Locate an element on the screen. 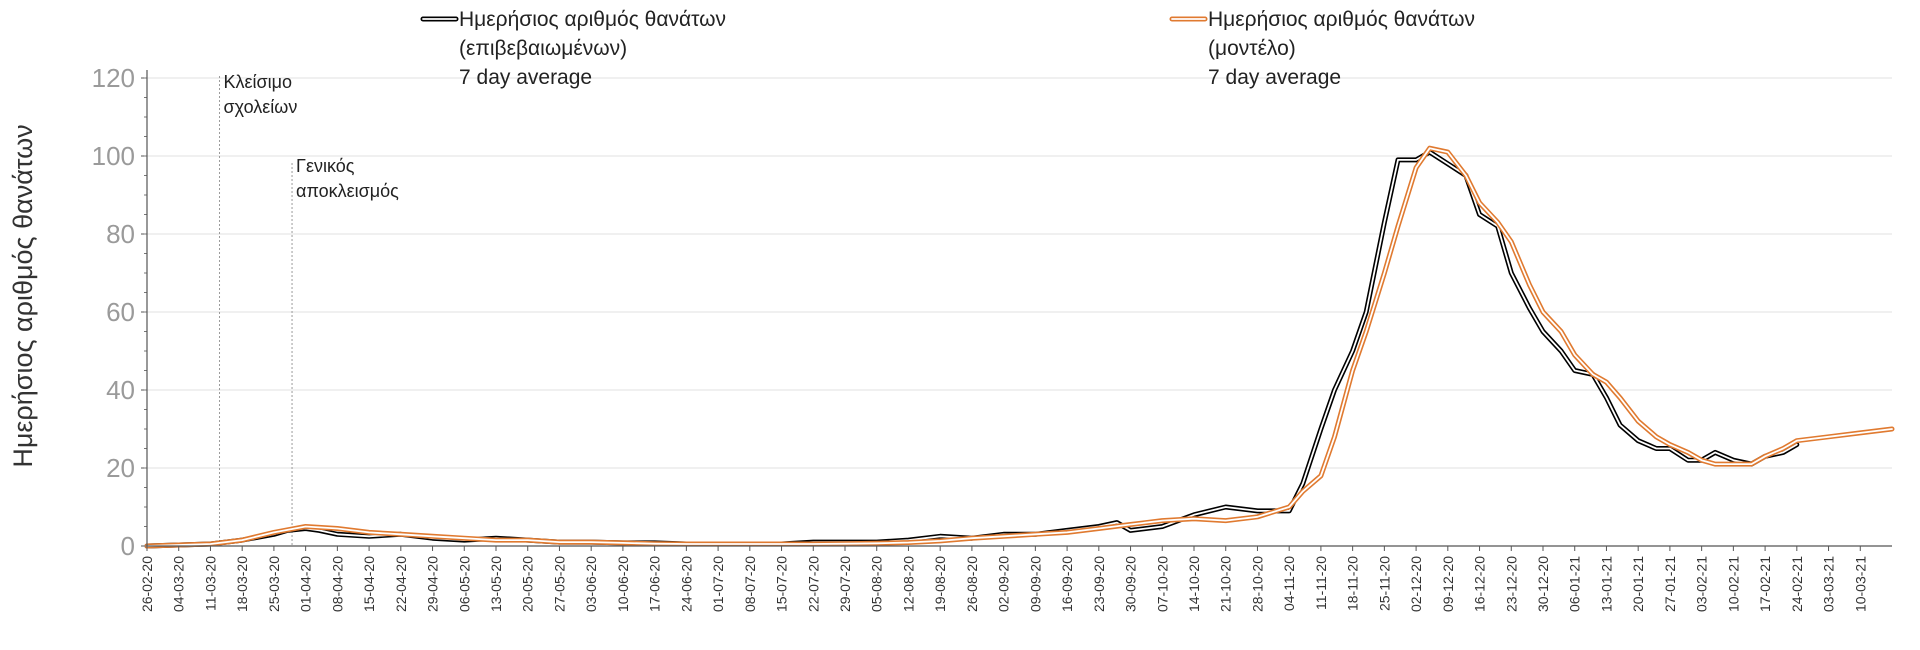 The image size is (1920, 650). x-tick-label: 19-08-20 is located at coordinates (940, 584).